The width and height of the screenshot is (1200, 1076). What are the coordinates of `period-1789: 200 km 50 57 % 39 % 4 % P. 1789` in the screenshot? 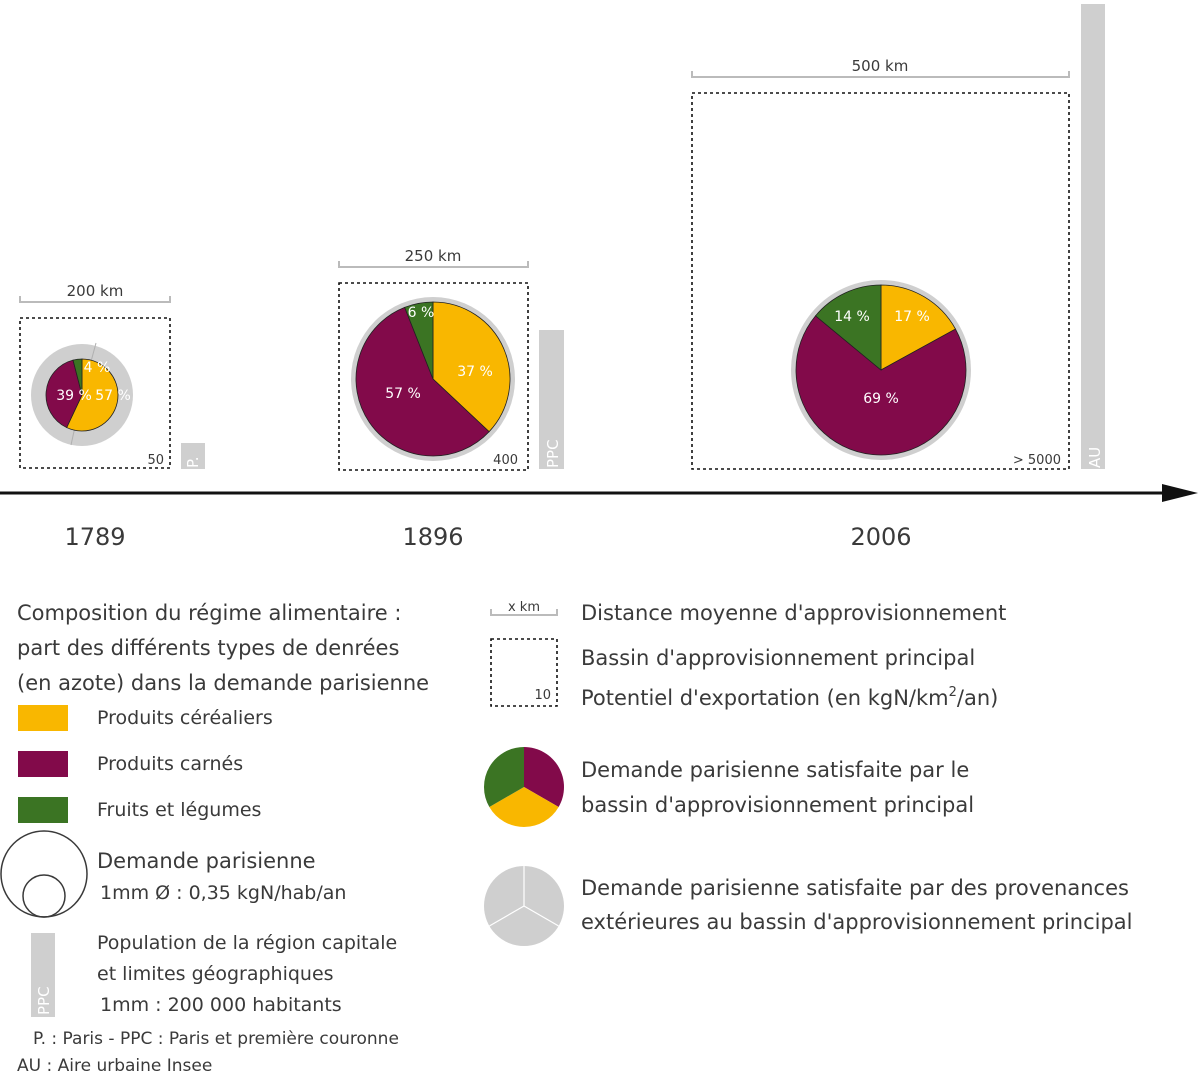 It's located at (112, 416).